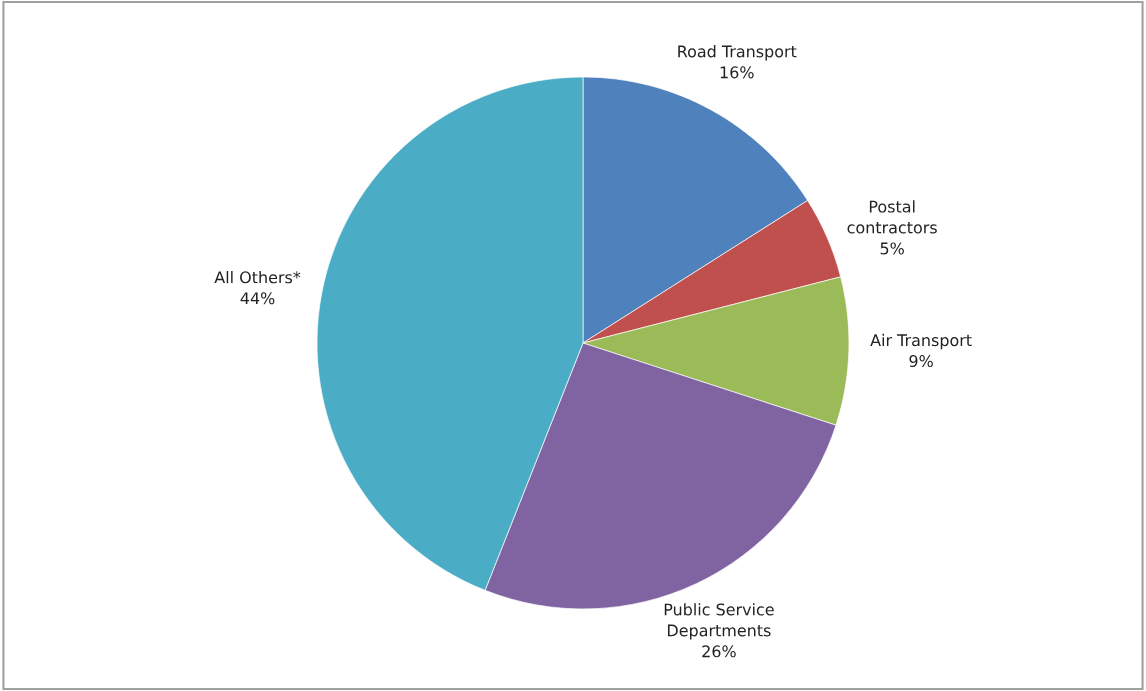  What do you see at coordinates (257, 298) in the screenshot?
I see `data-label: 44%` at bounding box center [257, 298].